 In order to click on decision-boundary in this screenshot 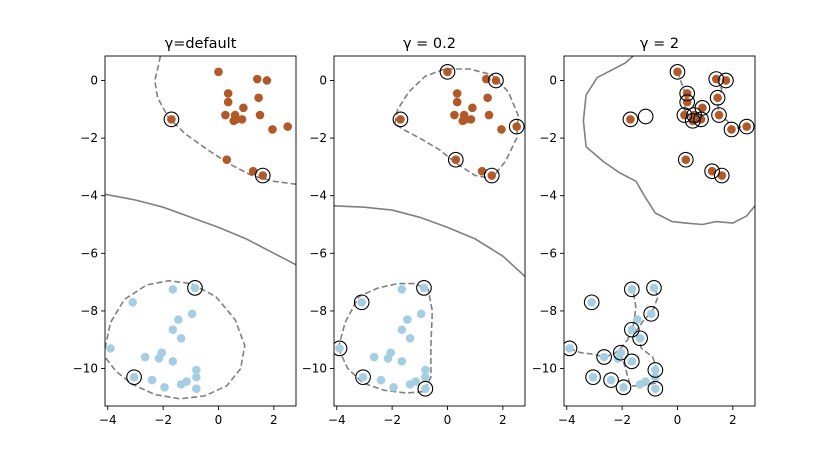, I will do `click(668, 141)`.